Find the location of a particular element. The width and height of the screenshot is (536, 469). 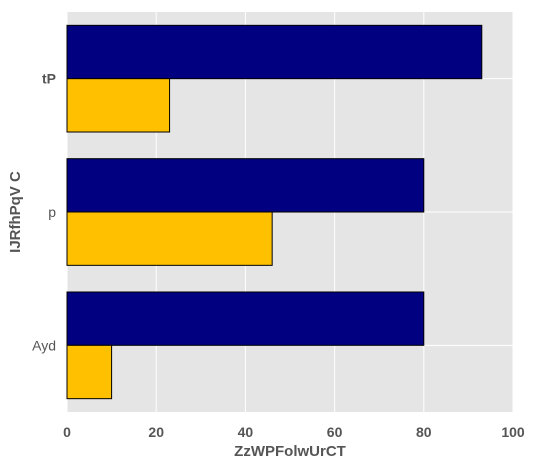

y-tick-label: p is located at coordinates (52, 212).